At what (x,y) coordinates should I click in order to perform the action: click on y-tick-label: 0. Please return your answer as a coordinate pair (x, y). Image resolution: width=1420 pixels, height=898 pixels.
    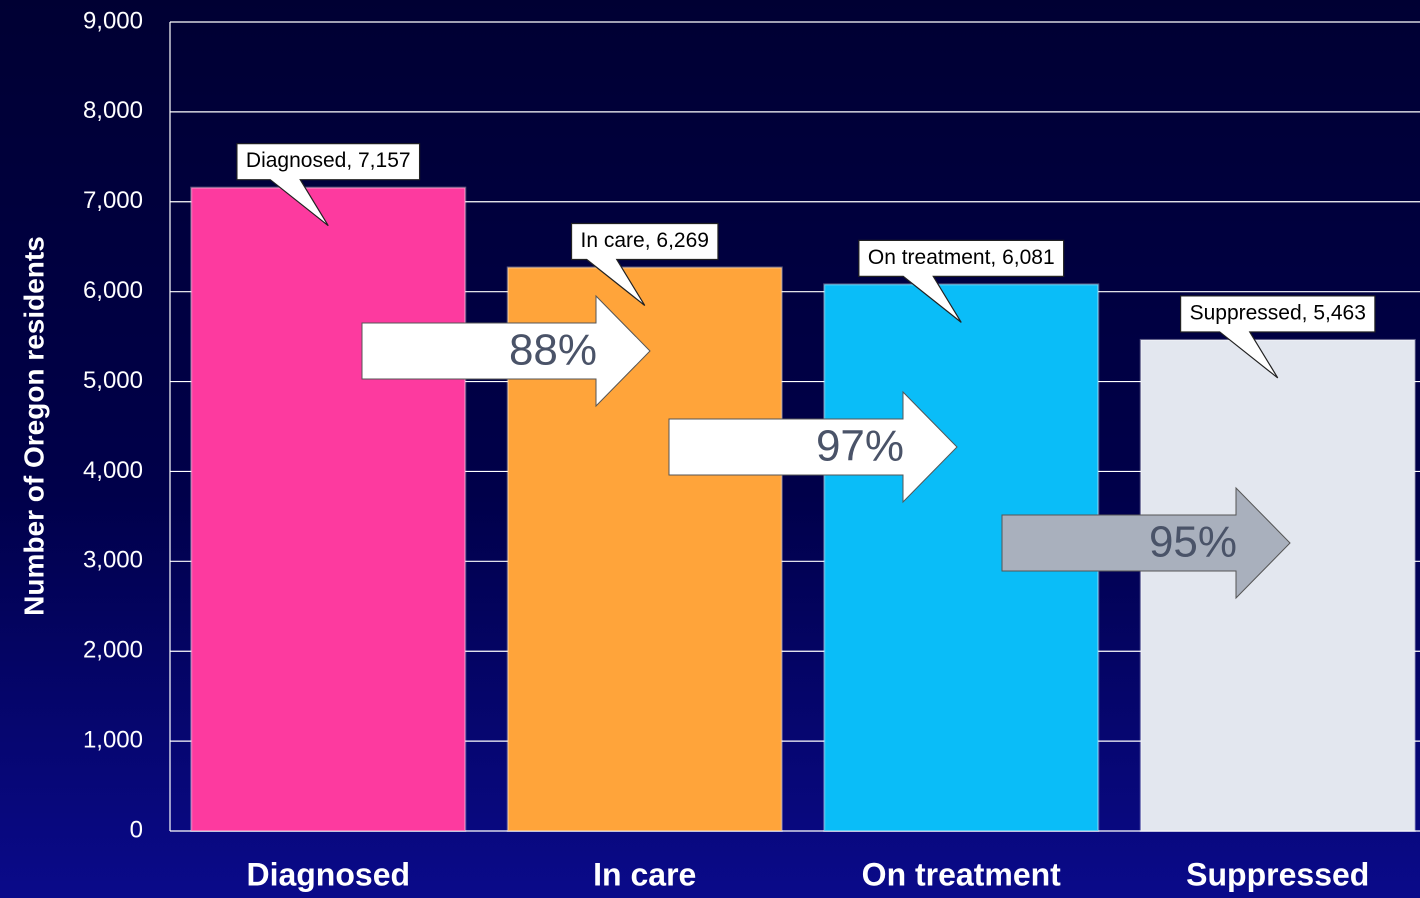
    Looking at the image, I should click on (136, 829).